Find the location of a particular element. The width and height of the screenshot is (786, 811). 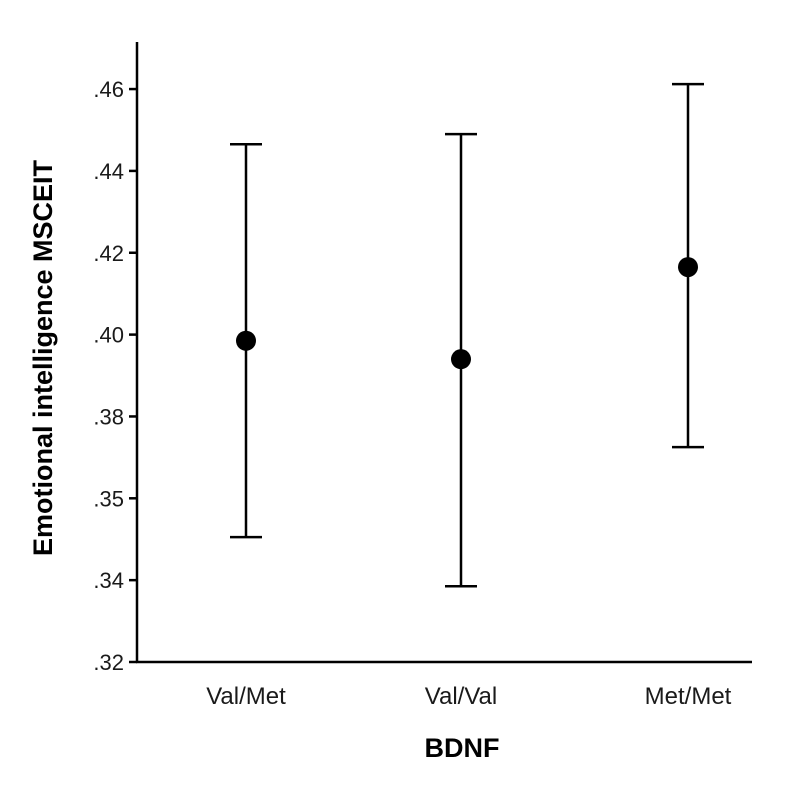

y-tick-label: .38 is located at coordinates (108, 416).